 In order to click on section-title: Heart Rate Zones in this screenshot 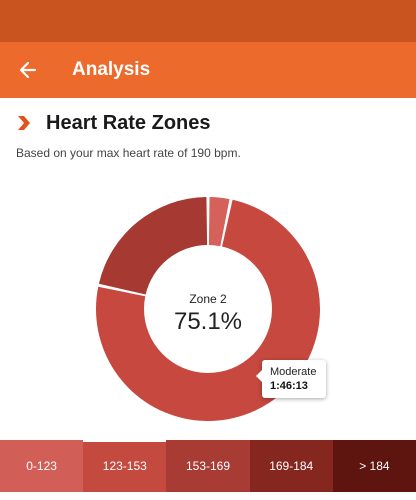, I will do `click(128, 122)`.